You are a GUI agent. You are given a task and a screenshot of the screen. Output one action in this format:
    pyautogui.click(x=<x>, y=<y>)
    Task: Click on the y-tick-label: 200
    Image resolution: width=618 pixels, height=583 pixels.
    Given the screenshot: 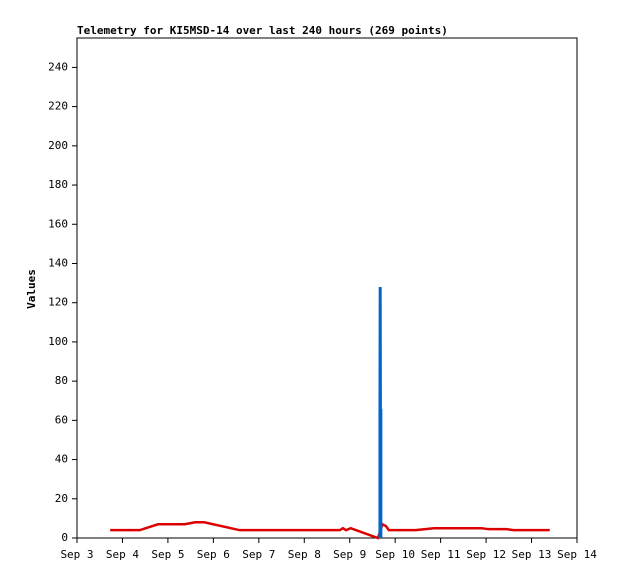 What is the action you would take?
    pyautogui.click(x=58, y=145)
    